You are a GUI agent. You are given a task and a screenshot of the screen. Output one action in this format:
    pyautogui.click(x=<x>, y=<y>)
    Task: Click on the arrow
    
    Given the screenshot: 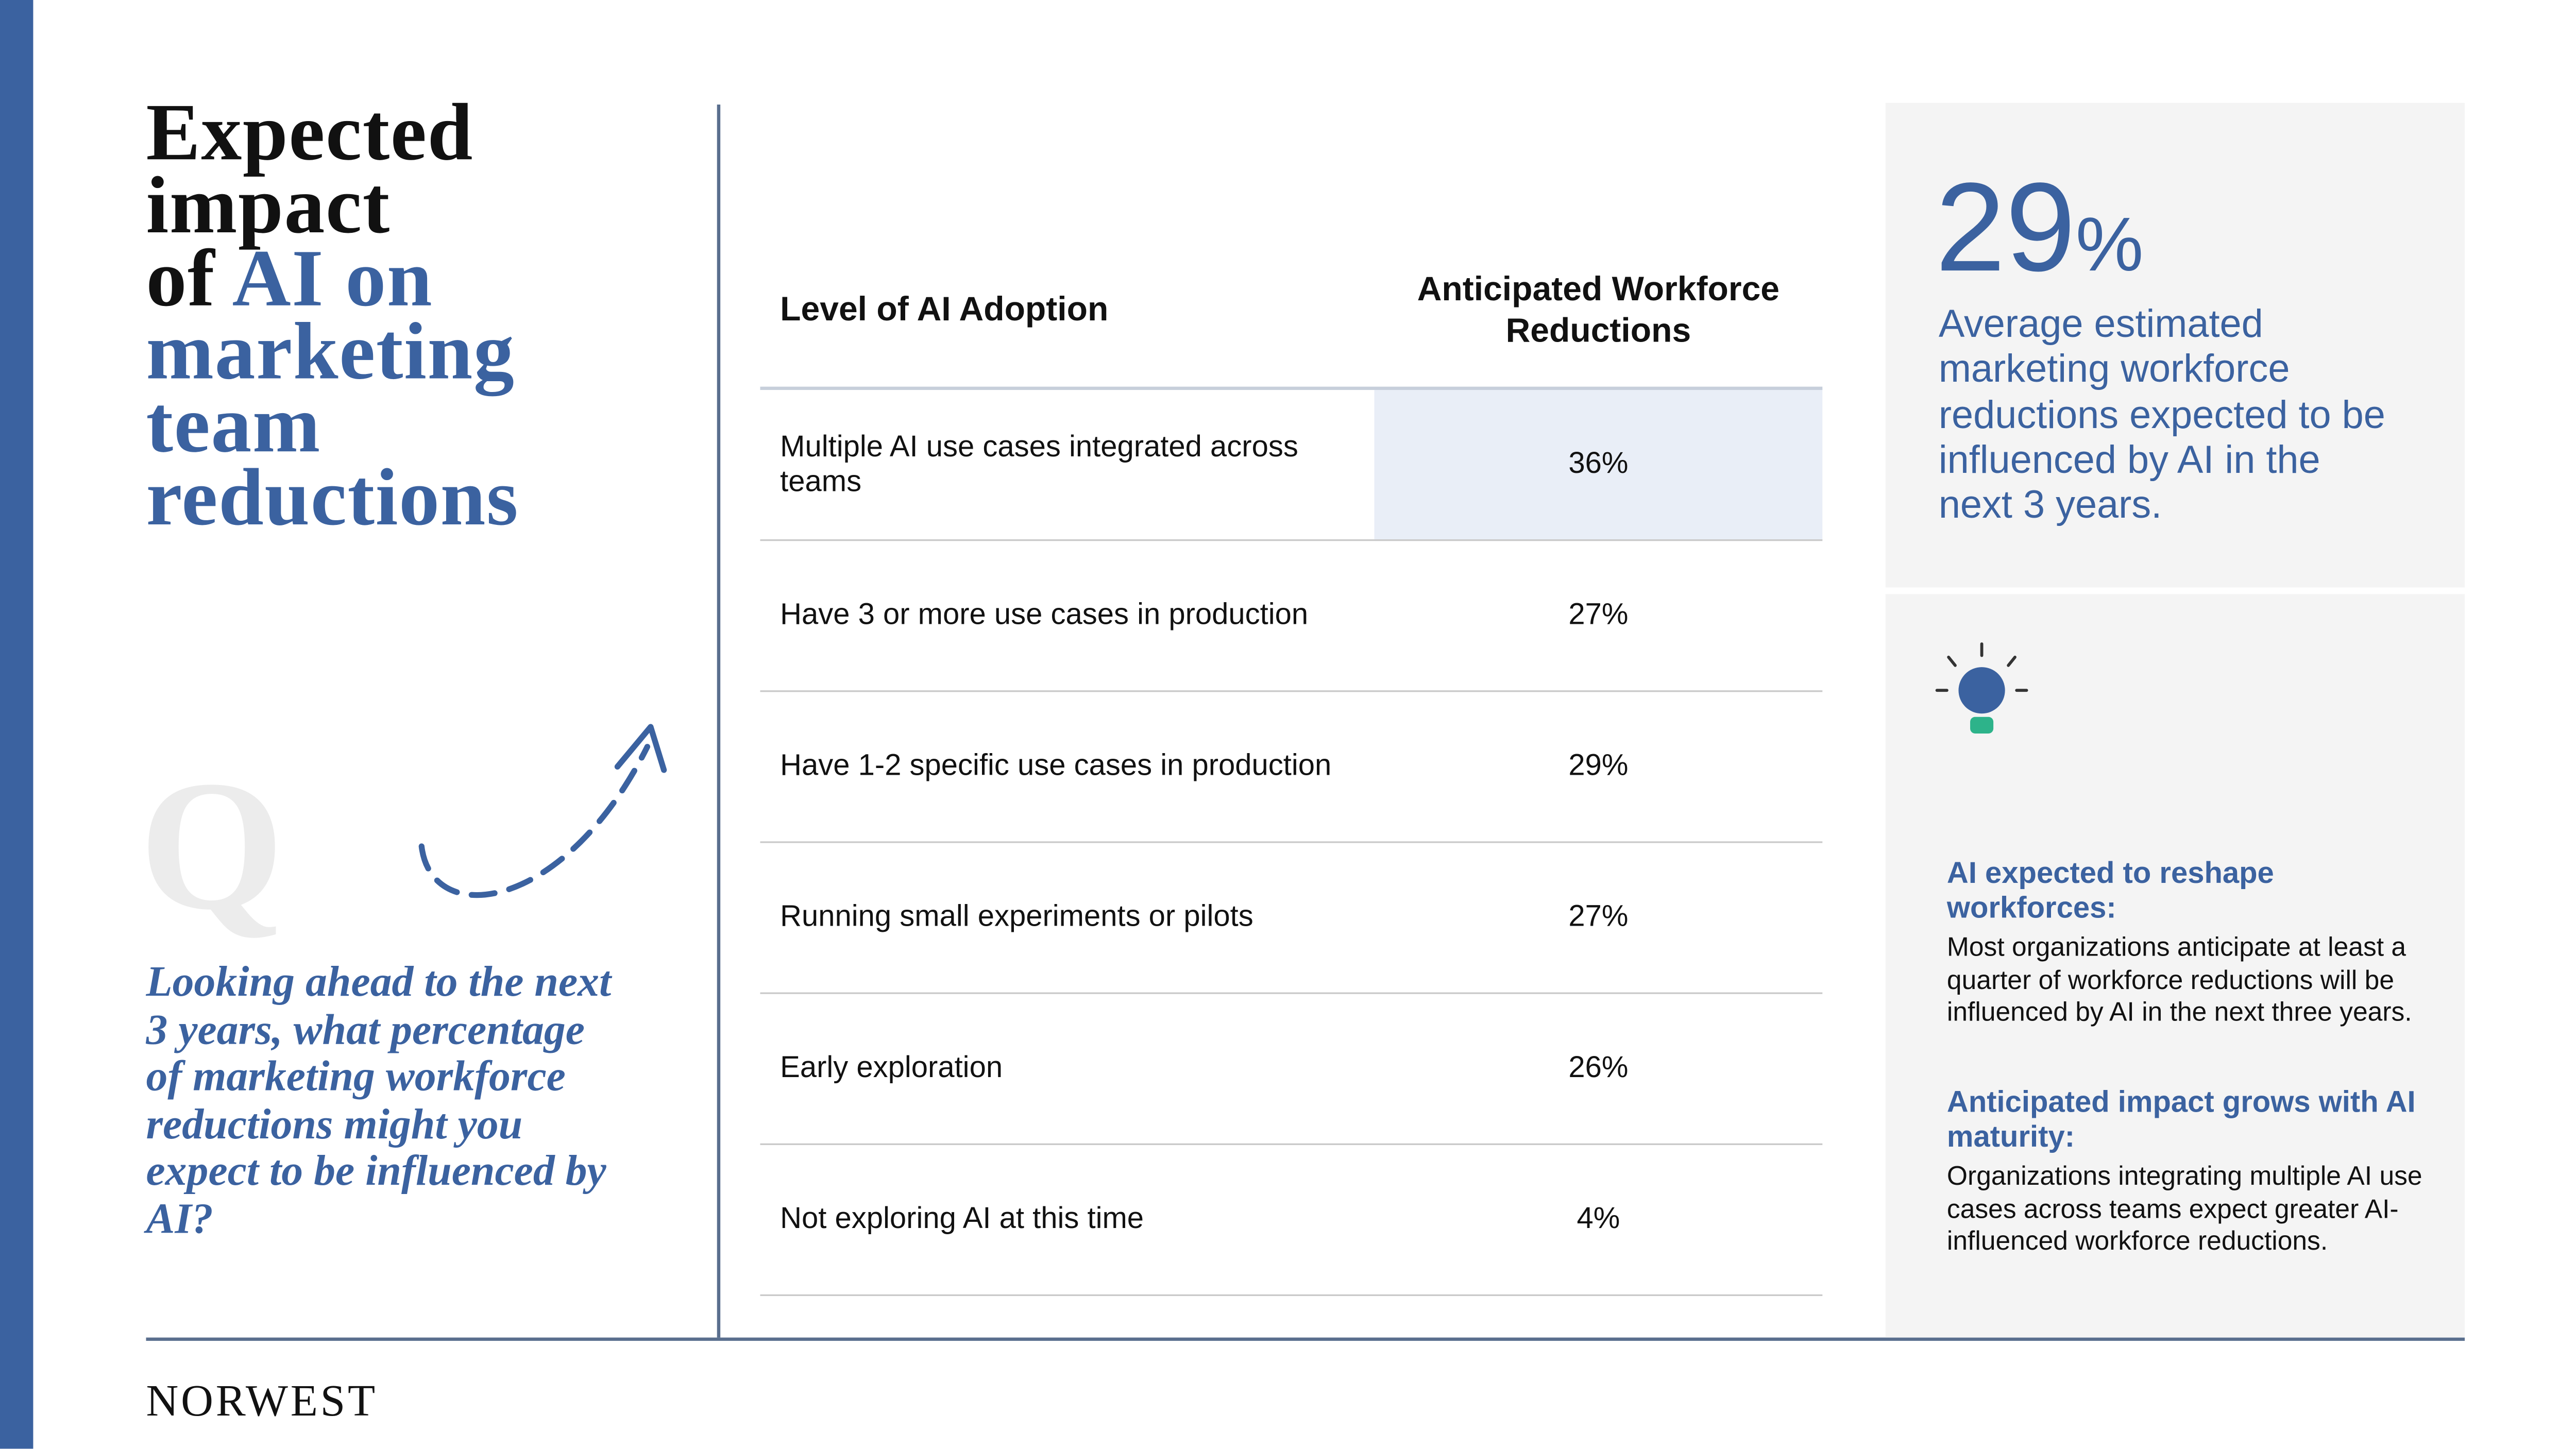 What is the action you would take?
    pyautogui.click(x=543, y=811)
    